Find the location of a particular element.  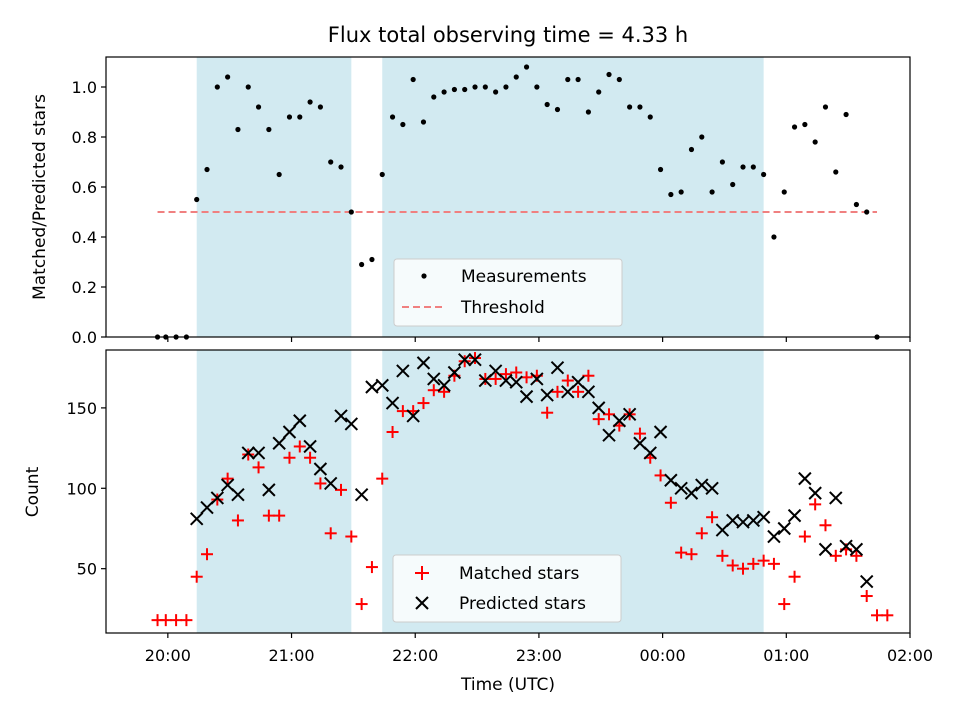

top-legend: Measurements Threshold is located at coordinates (508, 292).